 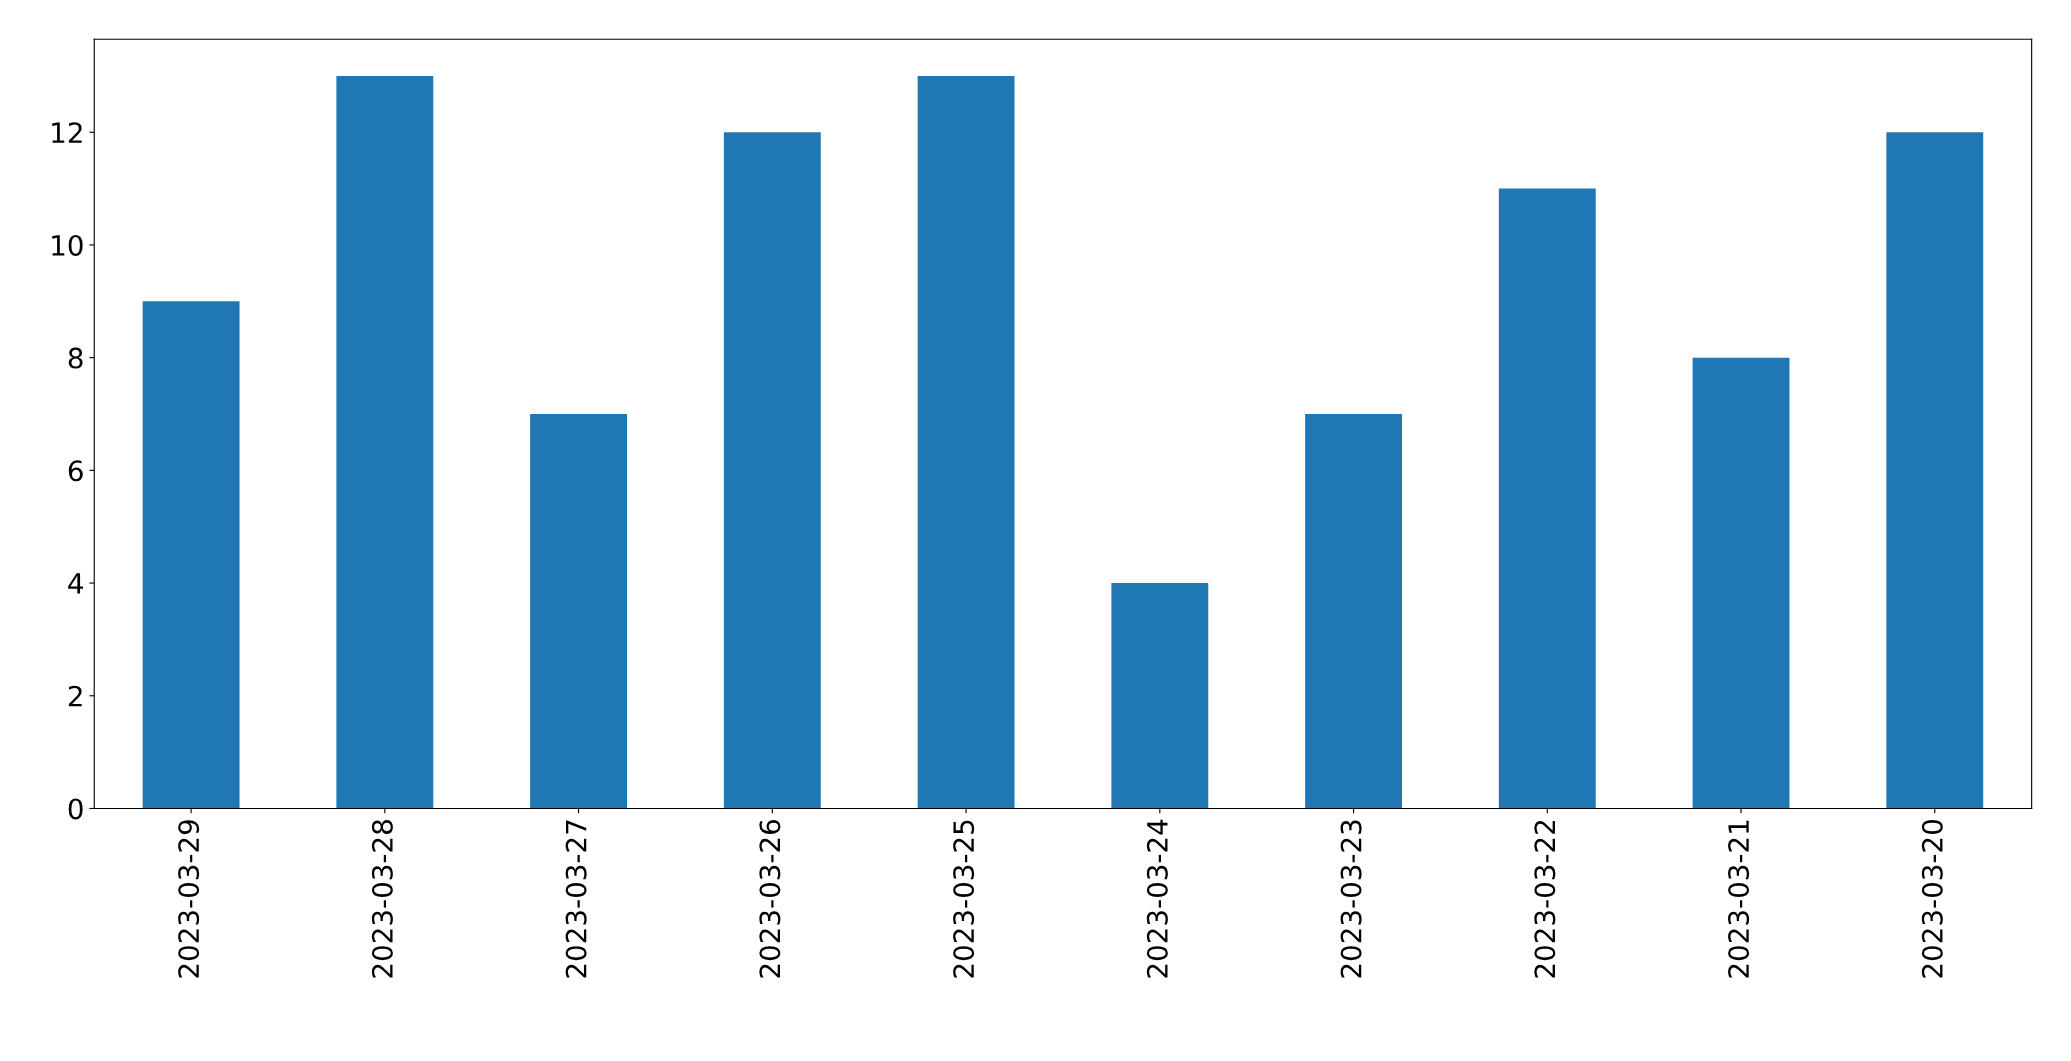 I want to click on y-tick-label: 2, so click(x=75, y=696).